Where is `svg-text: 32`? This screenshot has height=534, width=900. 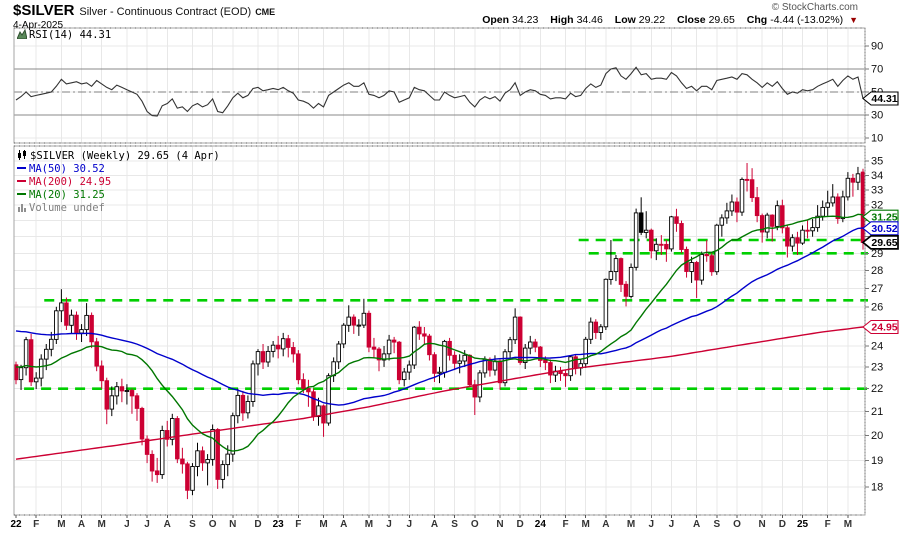 svg-text: 32 is located at coordinates (877, 206).